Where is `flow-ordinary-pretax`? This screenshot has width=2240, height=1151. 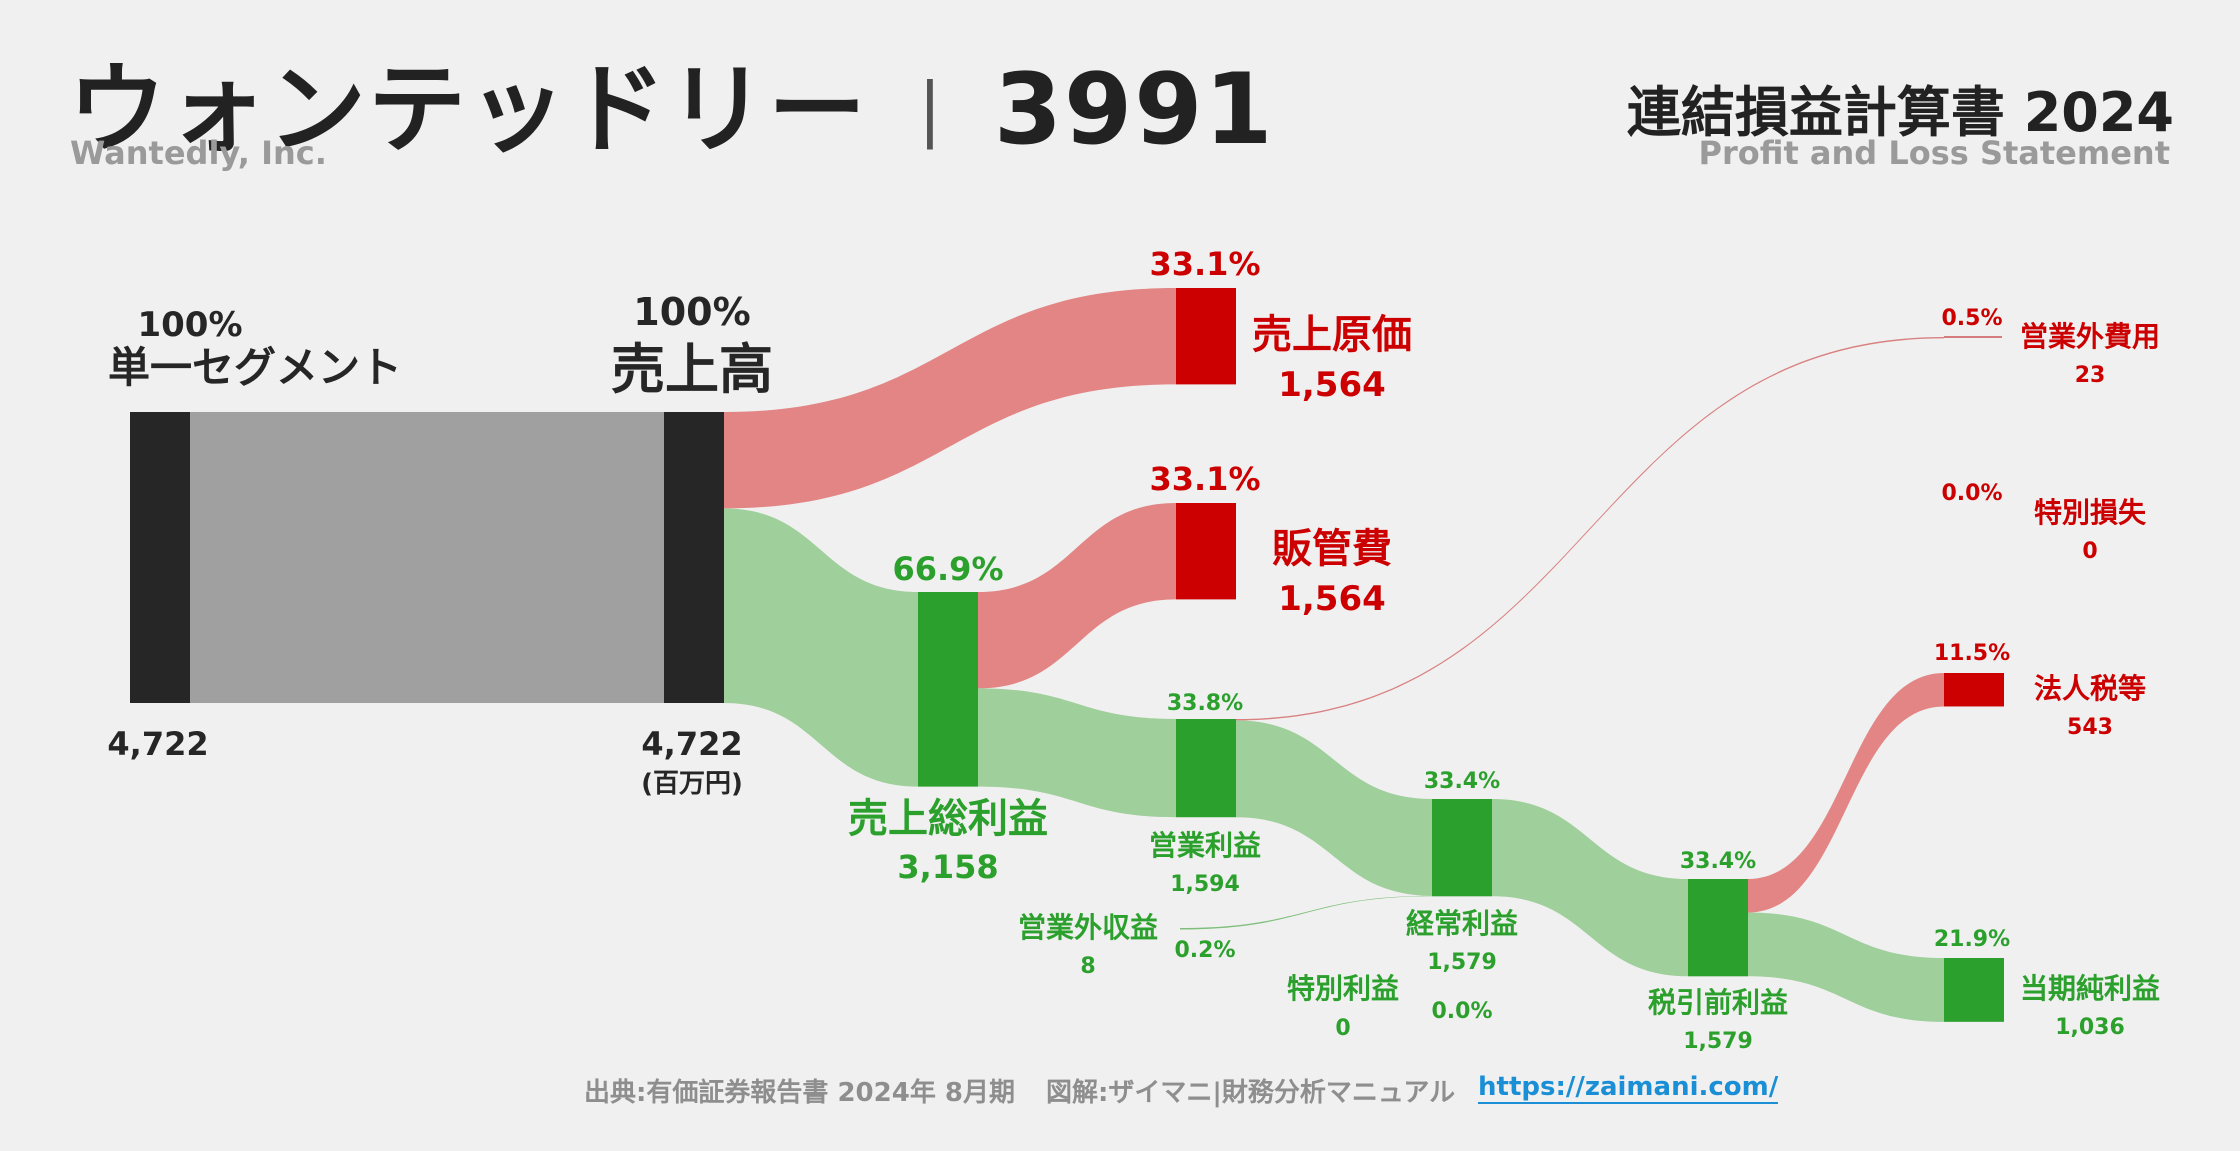
flow-ordinary-pretax is located at coordinates (1590, 888).